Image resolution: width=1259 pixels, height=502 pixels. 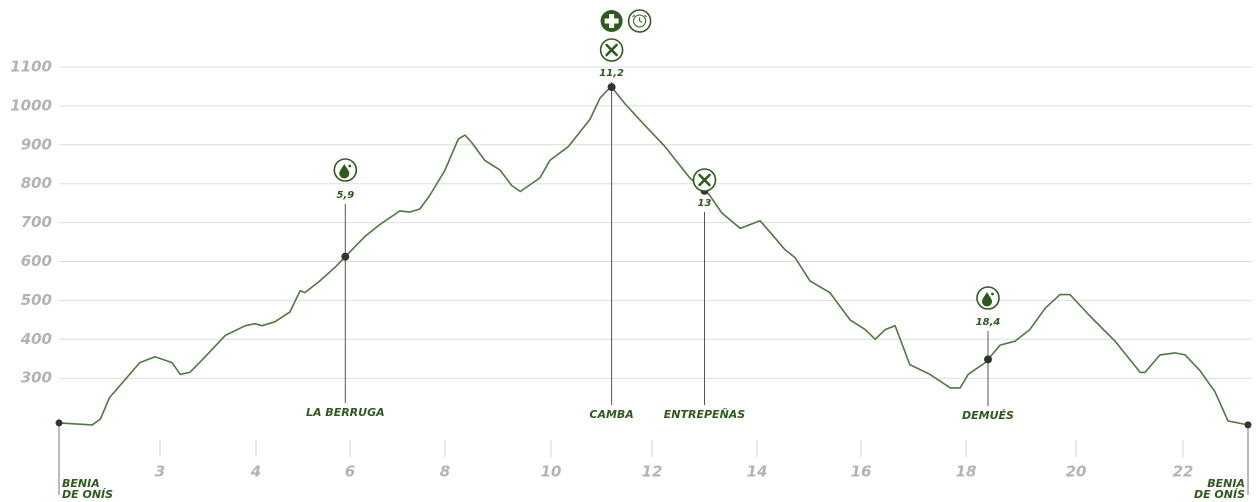 I want to click on marker-place-label: DEMUÉS, so click(x=988, y=415).